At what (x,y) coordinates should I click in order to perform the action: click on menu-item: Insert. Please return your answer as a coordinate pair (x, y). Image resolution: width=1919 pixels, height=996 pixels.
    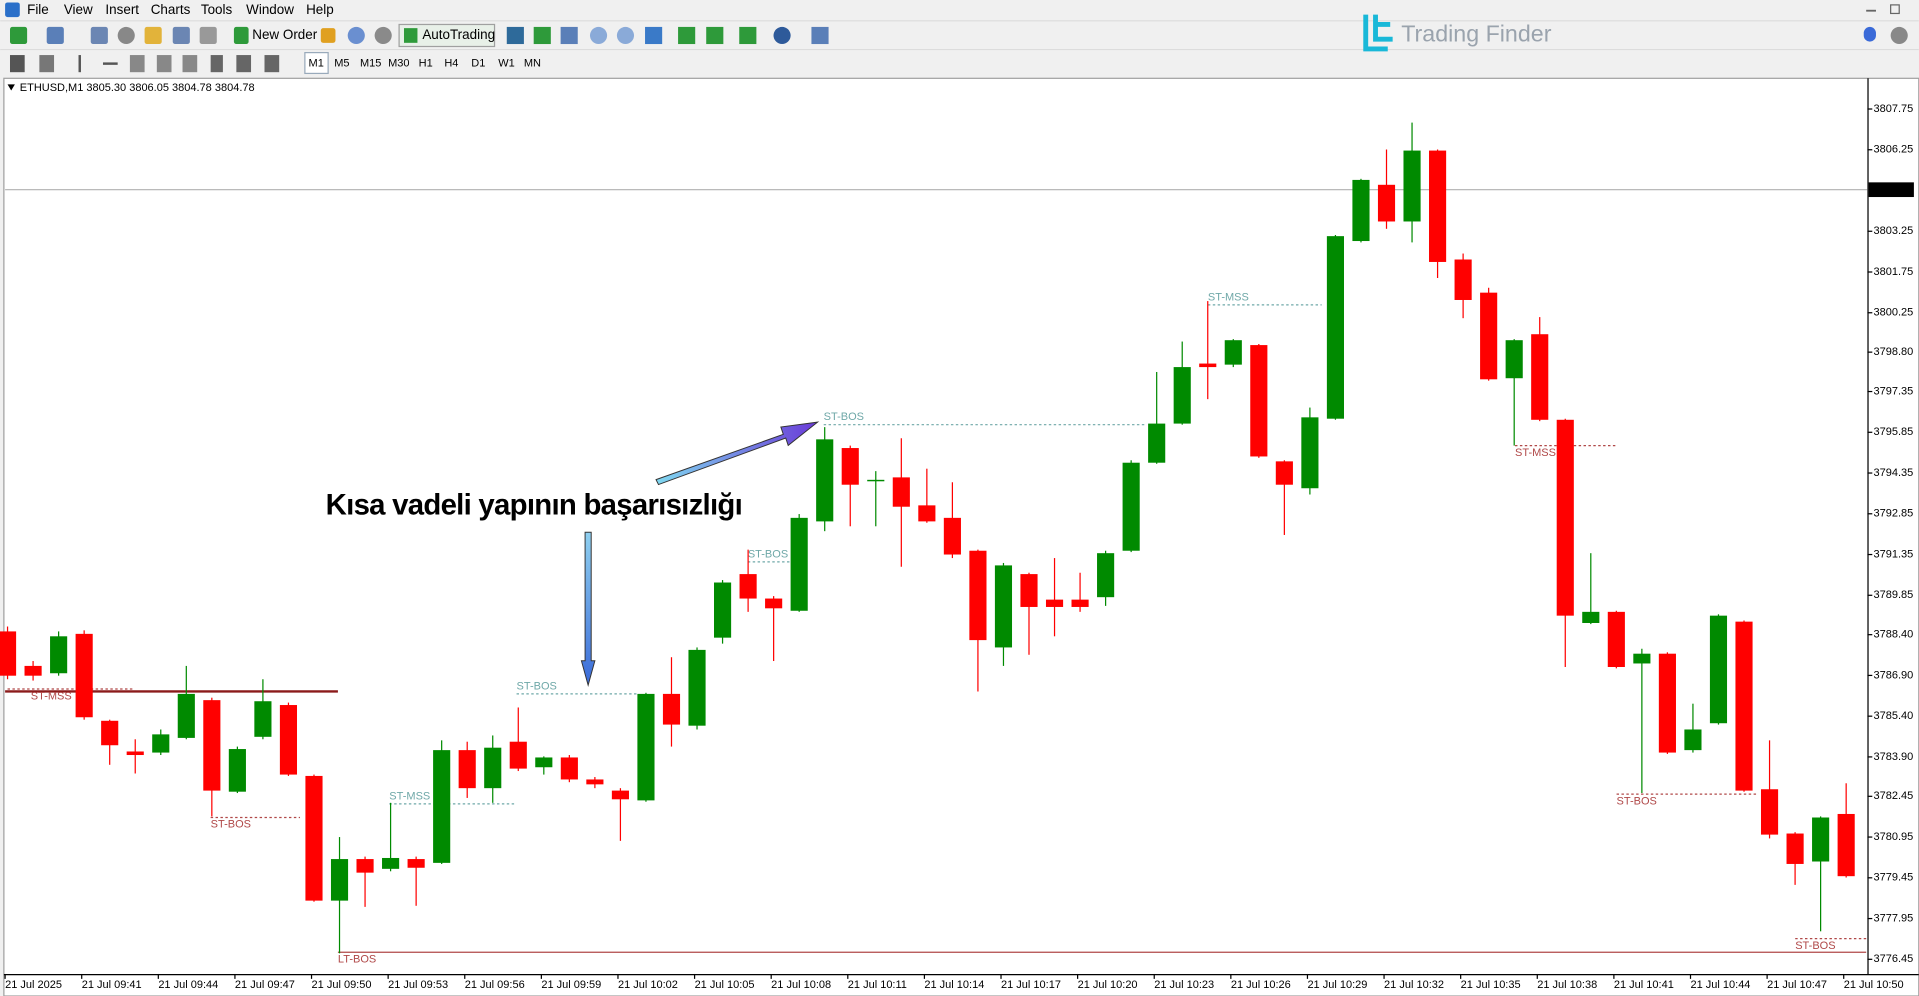
    Looking at the image, I should click on (122, 9).